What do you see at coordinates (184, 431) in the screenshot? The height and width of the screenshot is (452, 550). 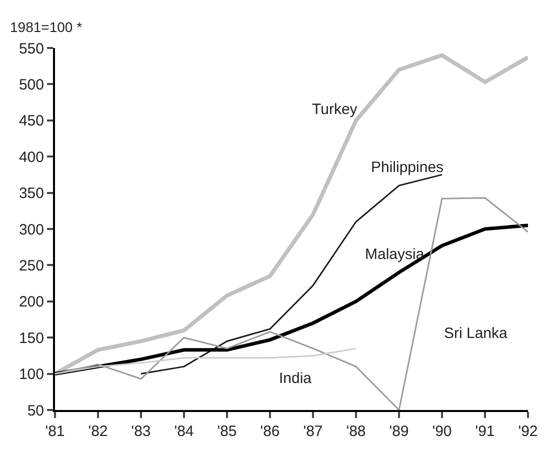 I see `x-tick-label: '84` at bounding box center [184, 431].